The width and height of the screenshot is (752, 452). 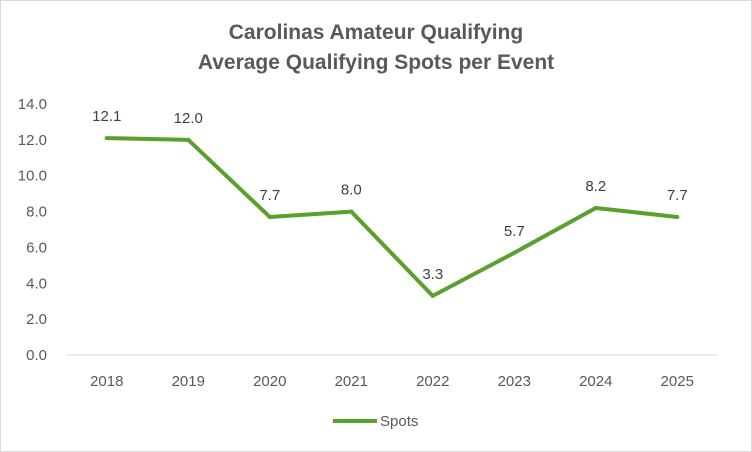 I want to click on x-tick-label: 2018, so click(x=106, y=381).